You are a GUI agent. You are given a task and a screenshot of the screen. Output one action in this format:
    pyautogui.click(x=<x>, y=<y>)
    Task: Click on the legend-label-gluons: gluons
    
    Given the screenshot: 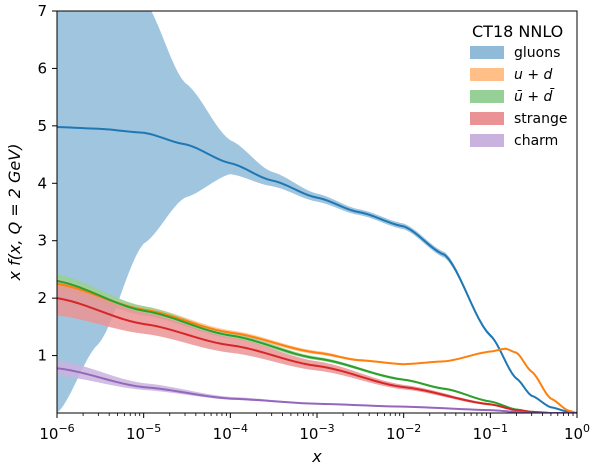 What is the action you would take?
    pyautogui.click(x=537, y=53)
    